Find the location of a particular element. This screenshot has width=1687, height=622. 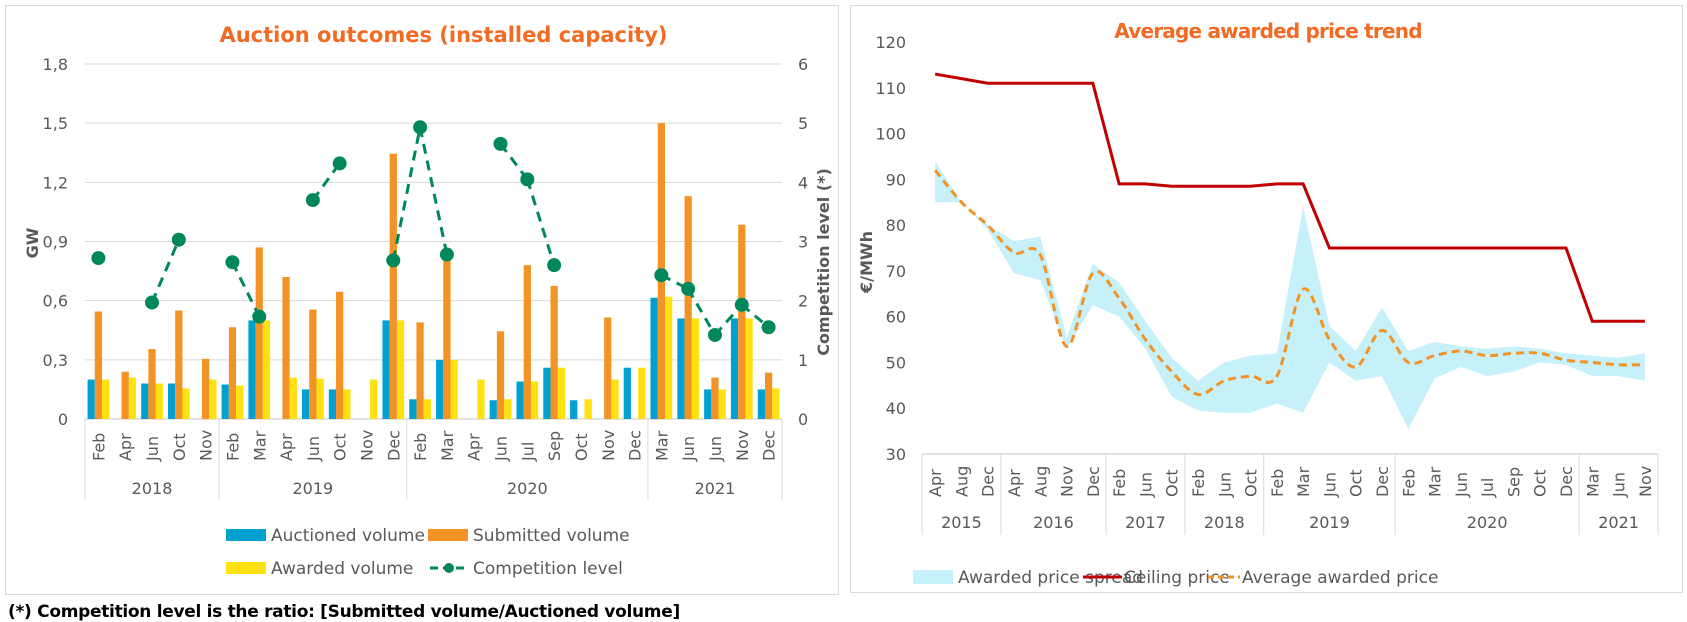

x-group-label: 2021 is located at coordinates (1618, 522).